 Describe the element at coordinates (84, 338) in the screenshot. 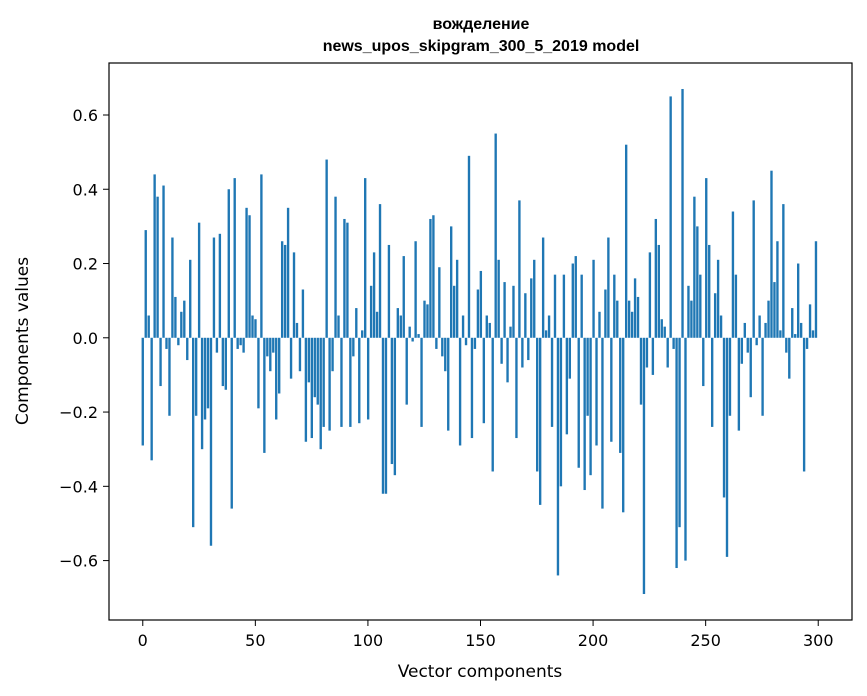

I see `y-axis-ticks: −0.6 −0.4 −0.2 0.0 0.2 0.4 0.6` at that location.